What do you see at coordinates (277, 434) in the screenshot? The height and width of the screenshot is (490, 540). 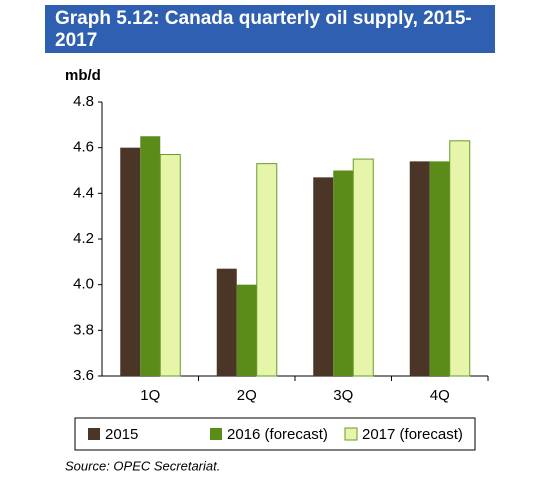 I see `legend-label: 2016 (forecast)` at bounding box center [277, 434].